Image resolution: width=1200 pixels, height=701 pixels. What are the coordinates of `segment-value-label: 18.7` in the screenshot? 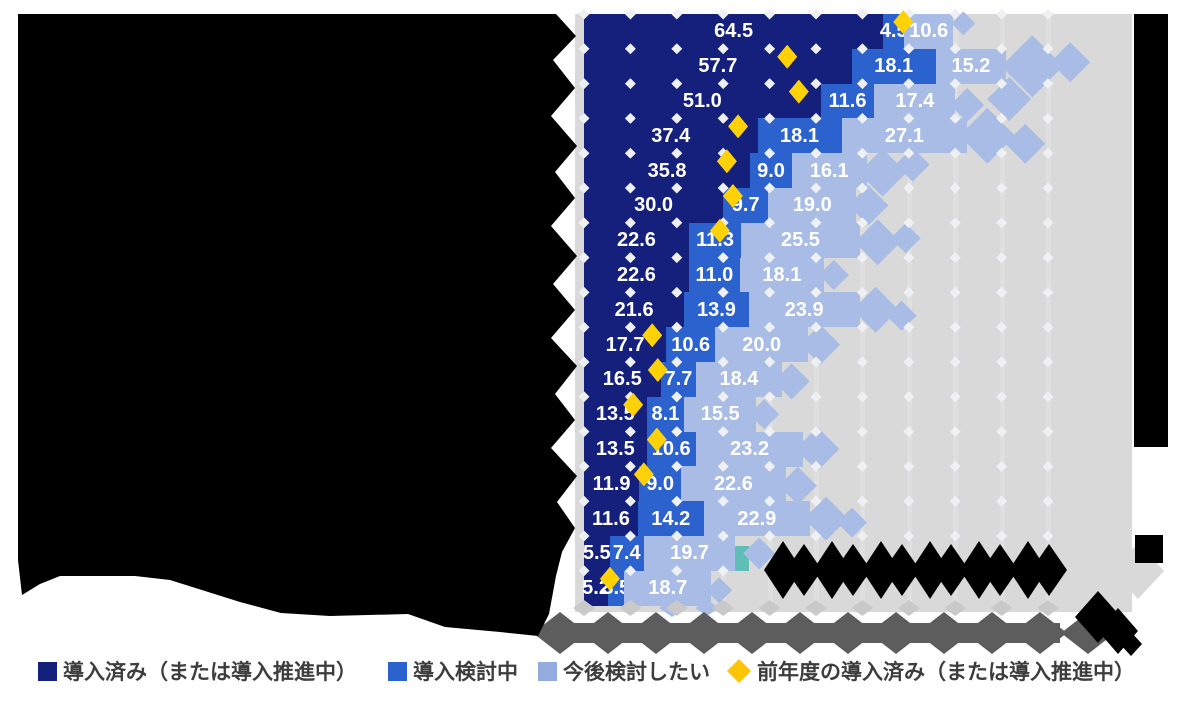 It's located at (668, 588).